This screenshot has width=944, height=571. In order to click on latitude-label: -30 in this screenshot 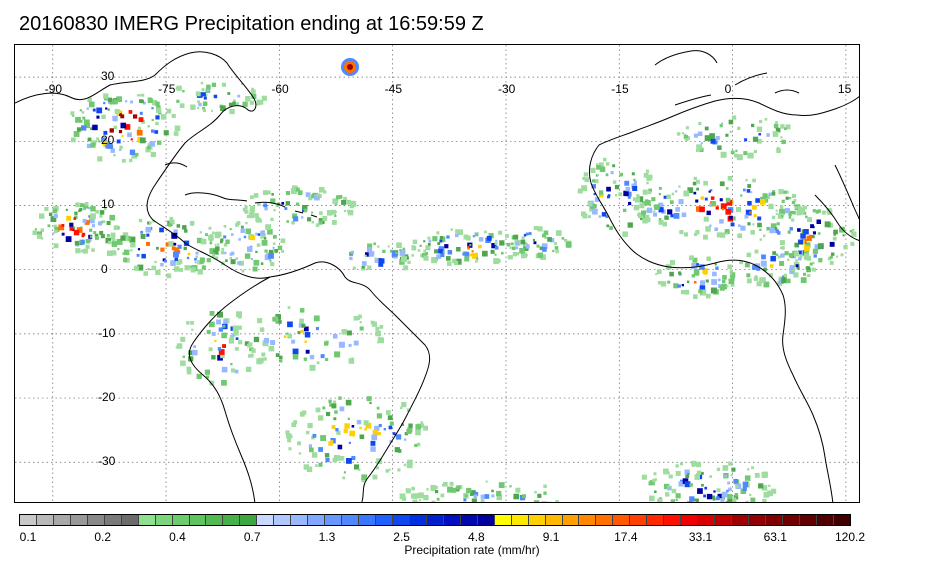, I will do `click(107, 461)`.